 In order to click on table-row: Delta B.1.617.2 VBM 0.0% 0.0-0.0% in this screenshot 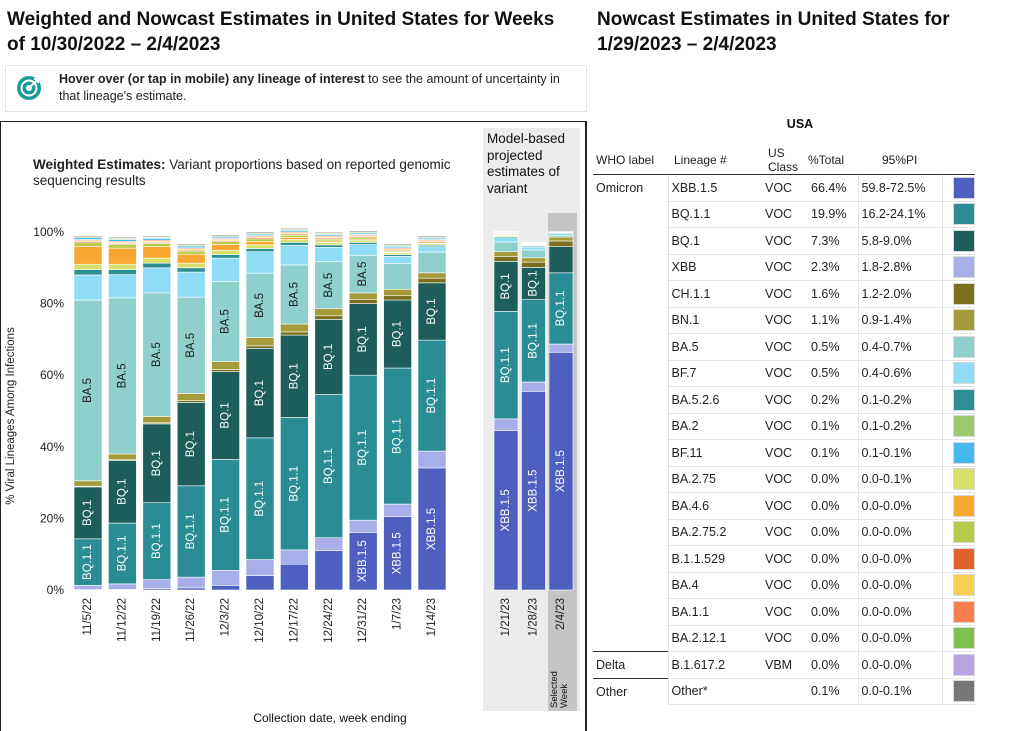, I will do `click(784, 665)`.